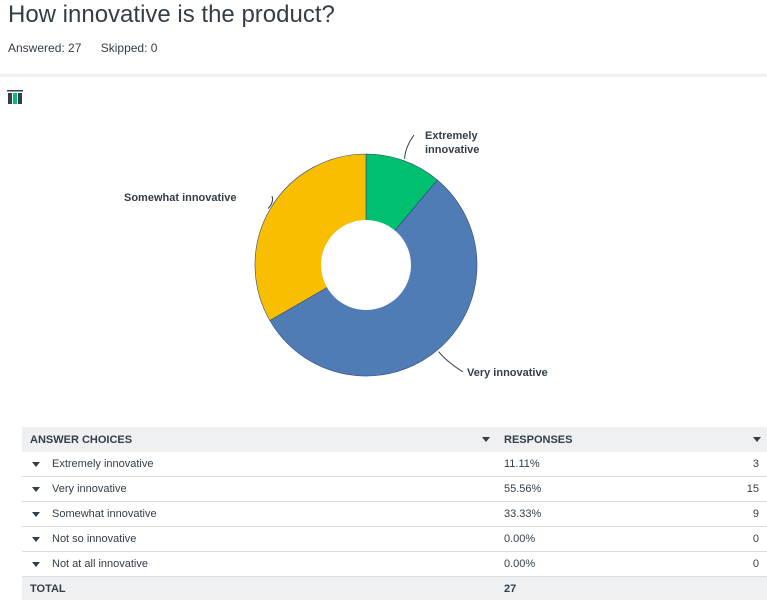 This screenshot has width=767, height=609. I want to click on chart-label-extremely-line2: innovative, so click(452, 150).